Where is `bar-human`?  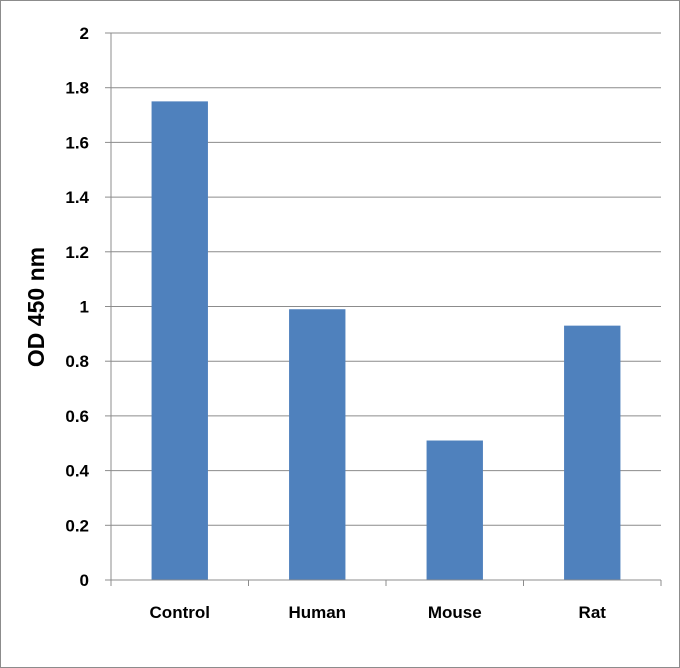 bar-human is located at coordinates (317, 444).